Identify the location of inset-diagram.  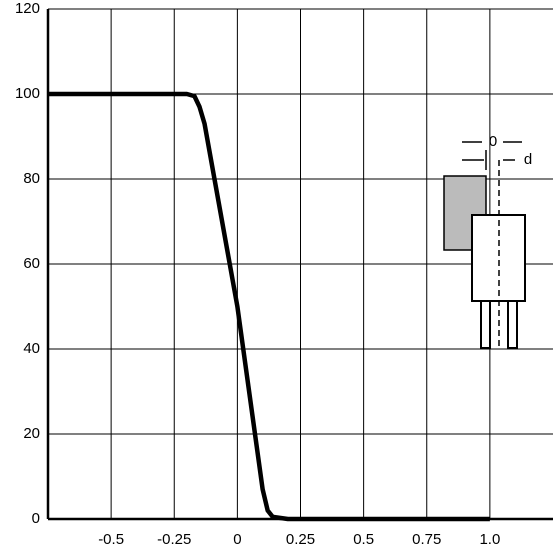
(484, 245).